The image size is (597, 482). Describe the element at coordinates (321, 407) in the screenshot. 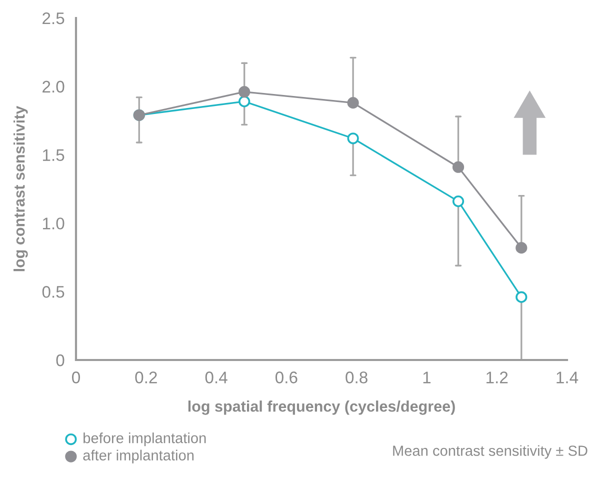

I see `x-axis-title: log spatial frequency (cycles/degree)` at that location.